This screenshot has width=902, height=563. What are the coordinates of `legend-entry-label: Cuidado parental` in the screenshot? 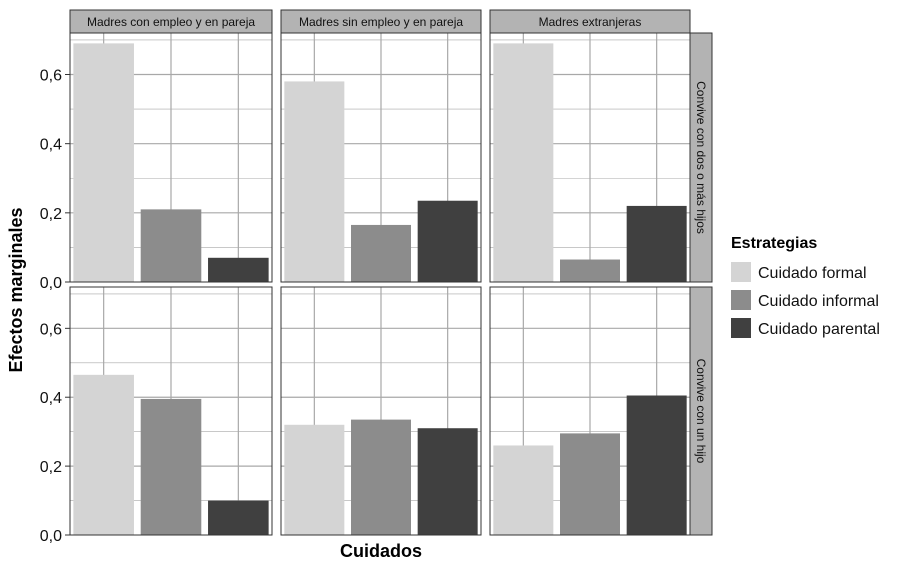 It's located at (819, 329).